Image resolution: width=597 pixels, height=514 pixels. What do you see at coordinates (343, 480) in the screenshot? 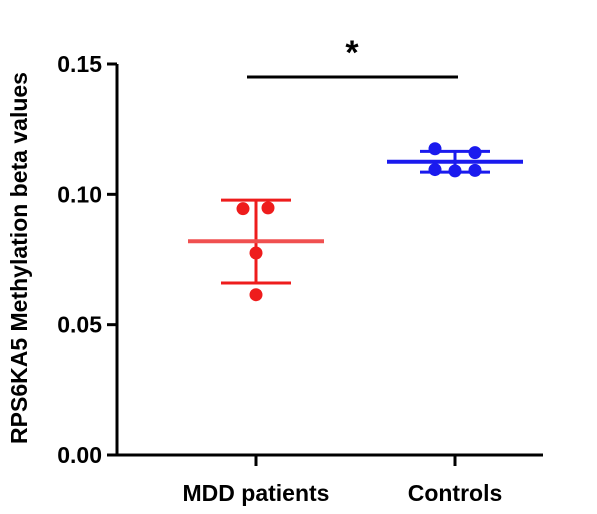
I see `x-ticks: MDD patients Controls` at bounding box center [343, 480].